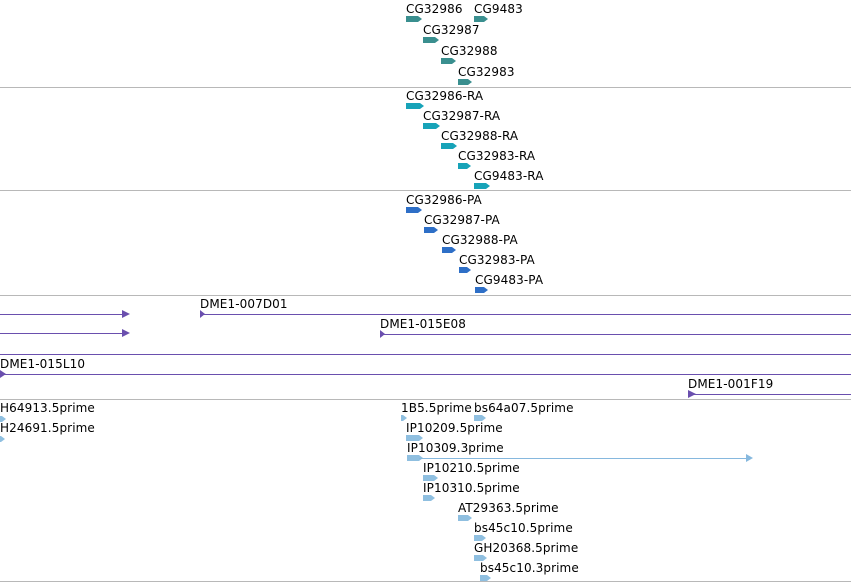 This screenshot has width=851, height=583. What do you see at coordinates (444, 200) in the screenshot?
I see `feature-label: CG32986-PA` at bounding box center [444, 200].